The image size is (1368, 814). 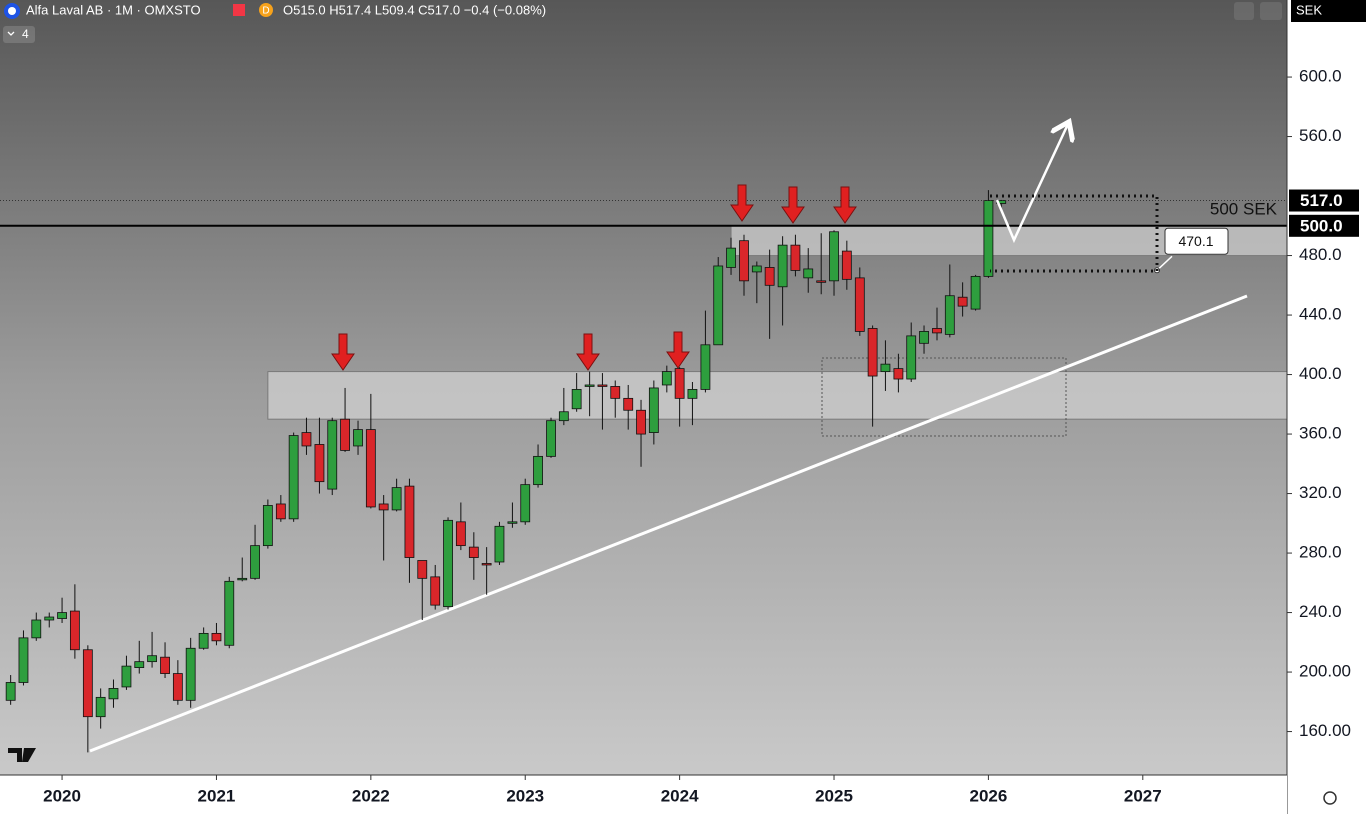 I want to click on x-tick-label: 2020, so click(x=62, y=795).